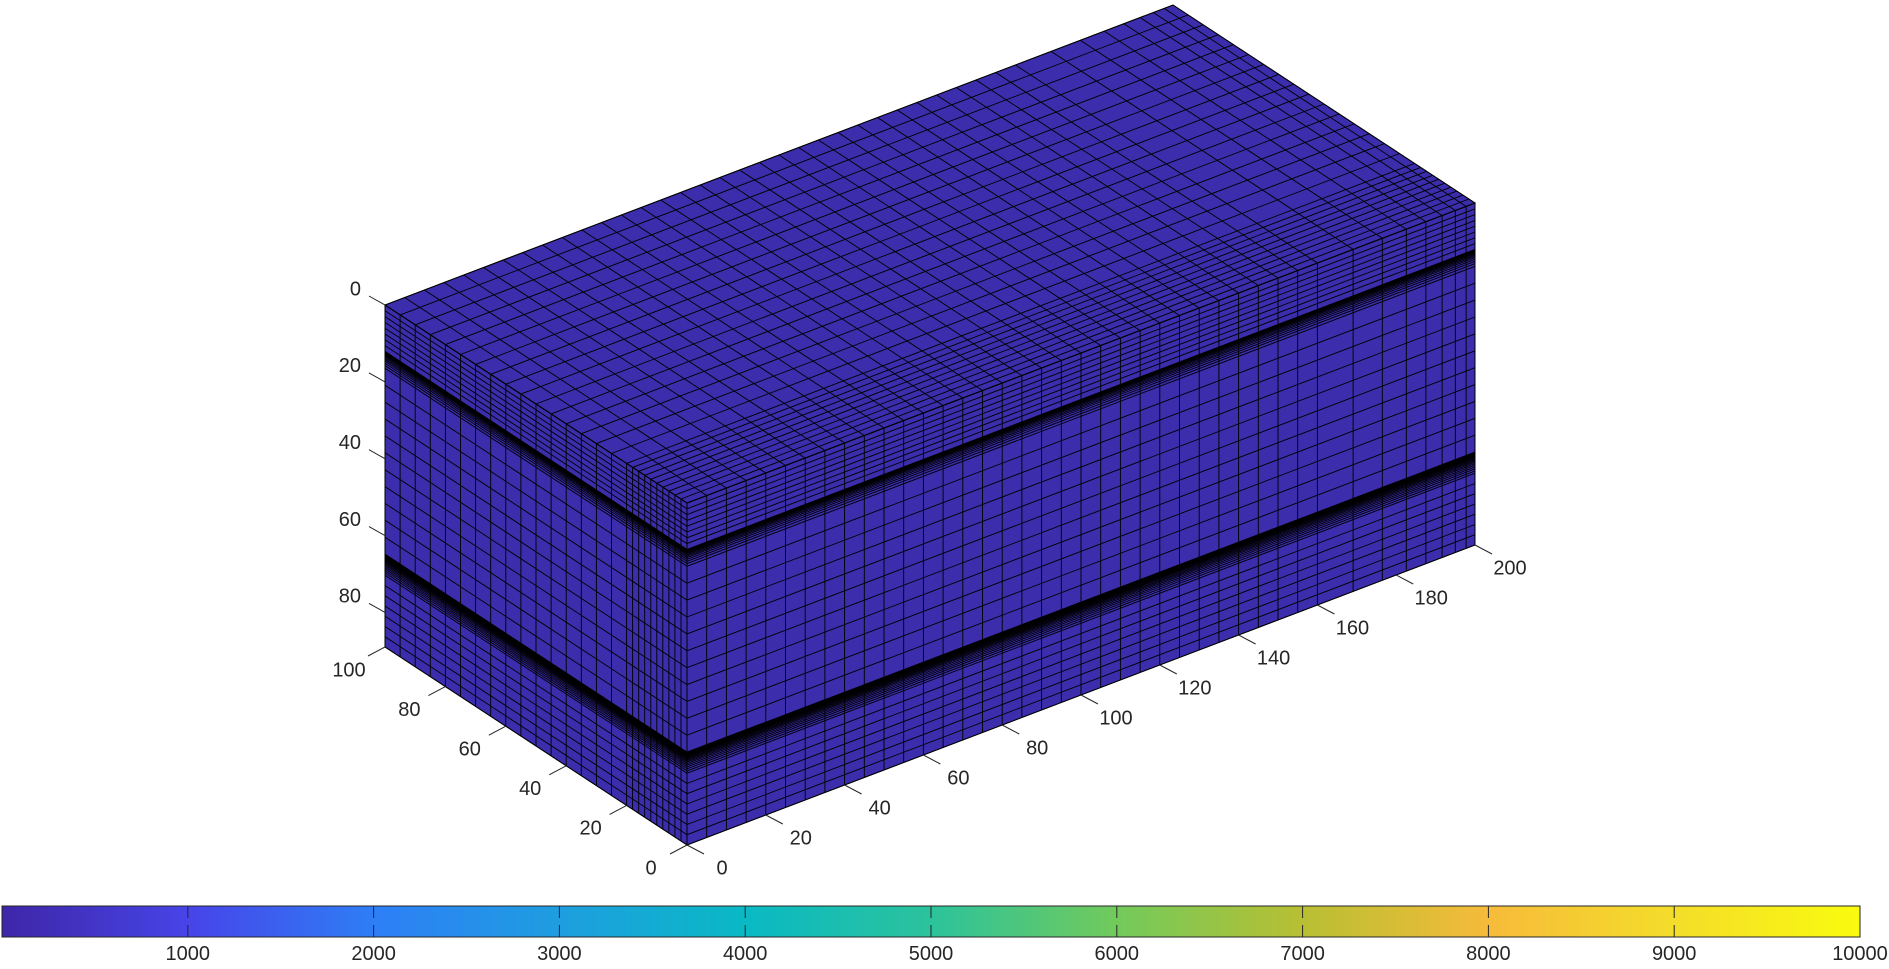  I want to click on tick-label: 140, so click(1273, 658).